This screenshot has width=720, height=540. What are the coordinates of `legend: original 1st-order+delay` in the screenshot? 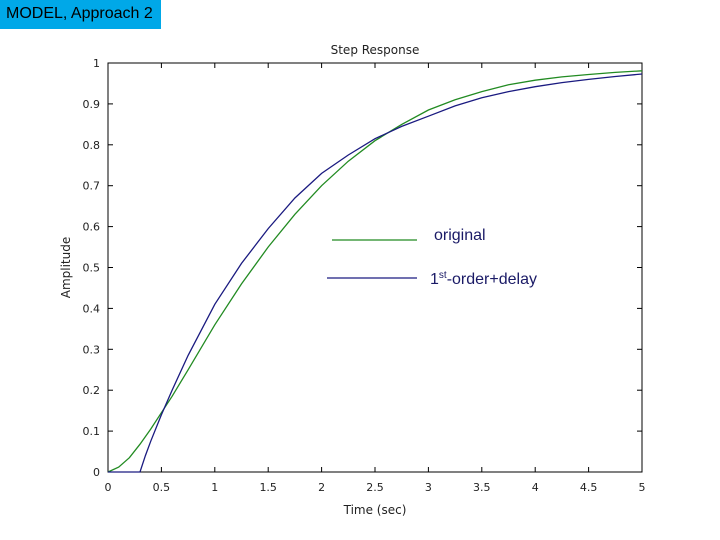 It's located at (432, 257).